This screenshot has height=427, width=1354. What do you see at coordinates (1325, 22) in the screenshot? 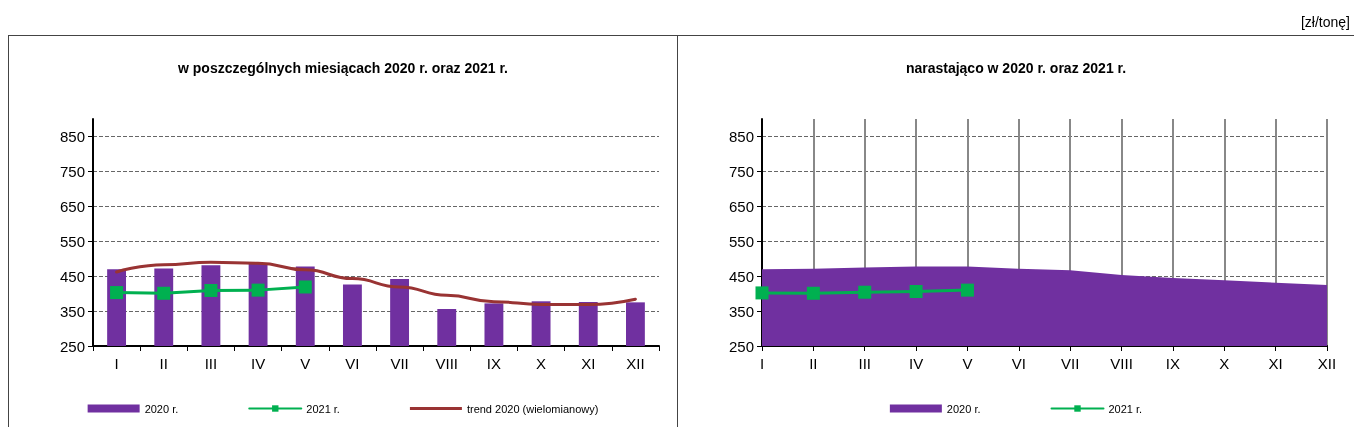
I see `text: [zł/tonę]` at bounding box center [1325, 22].